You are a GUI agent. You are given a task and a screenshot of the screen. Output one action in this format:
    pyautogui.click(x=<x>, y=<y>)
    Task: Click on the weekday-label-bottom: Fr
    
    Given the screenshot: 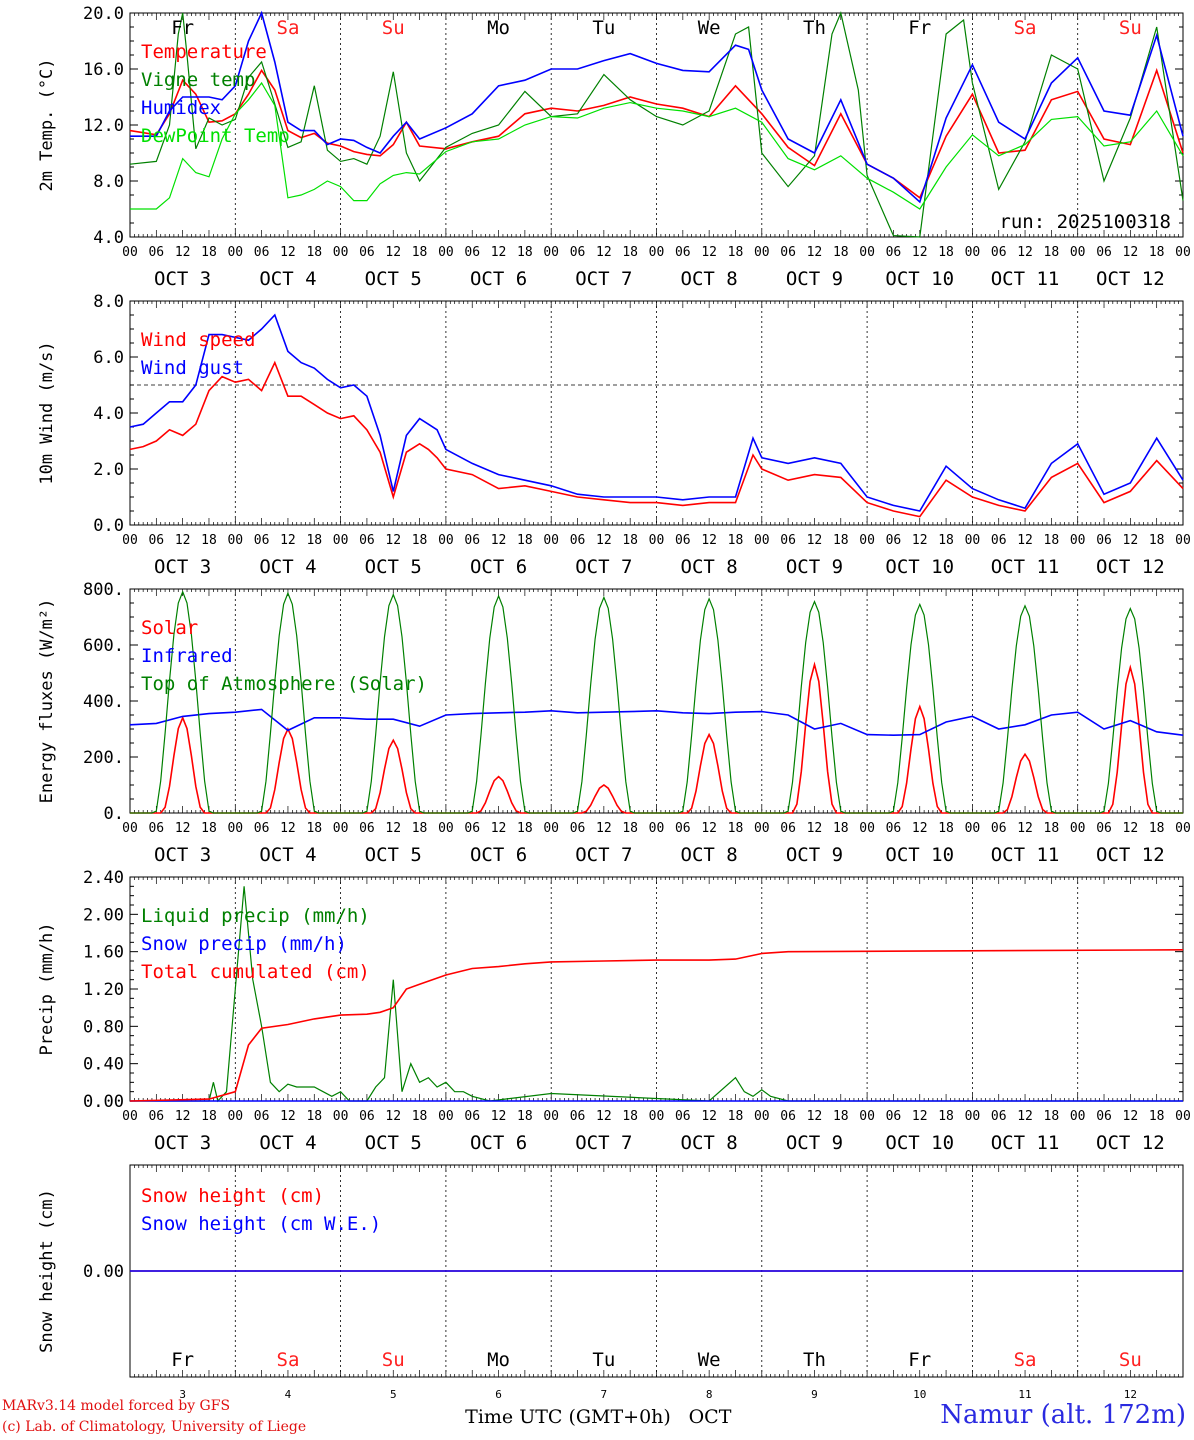 What is the action you would take?
    pyautogui.click(x=182, y=1360)
    